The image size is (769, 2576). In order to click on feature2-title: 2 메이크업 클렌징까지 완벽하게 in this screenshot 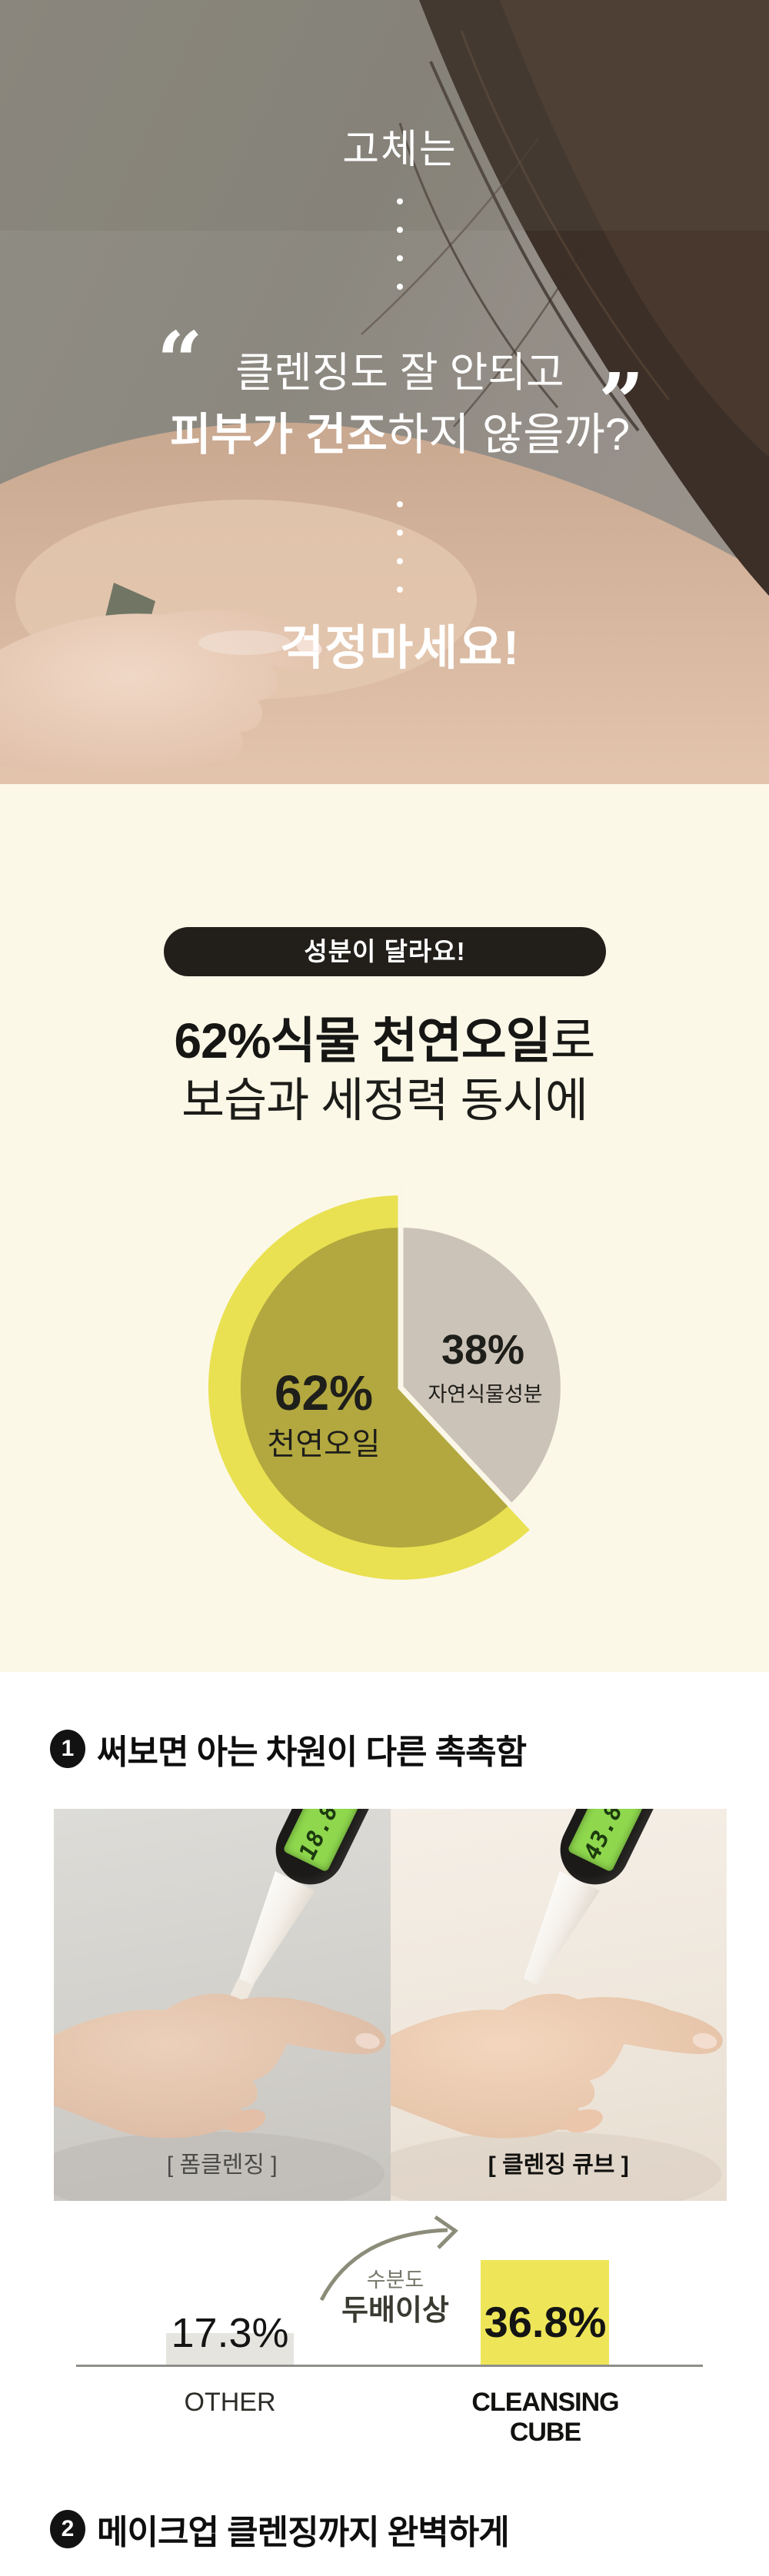, I will do `click(280, 2529)`.